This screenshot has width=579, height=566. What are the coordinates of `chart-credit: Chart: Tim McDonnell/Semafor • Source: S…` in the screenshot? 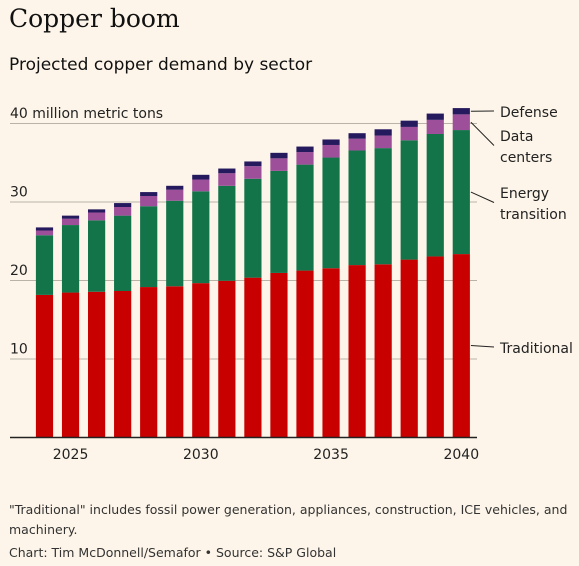 It's located at (173, 552).